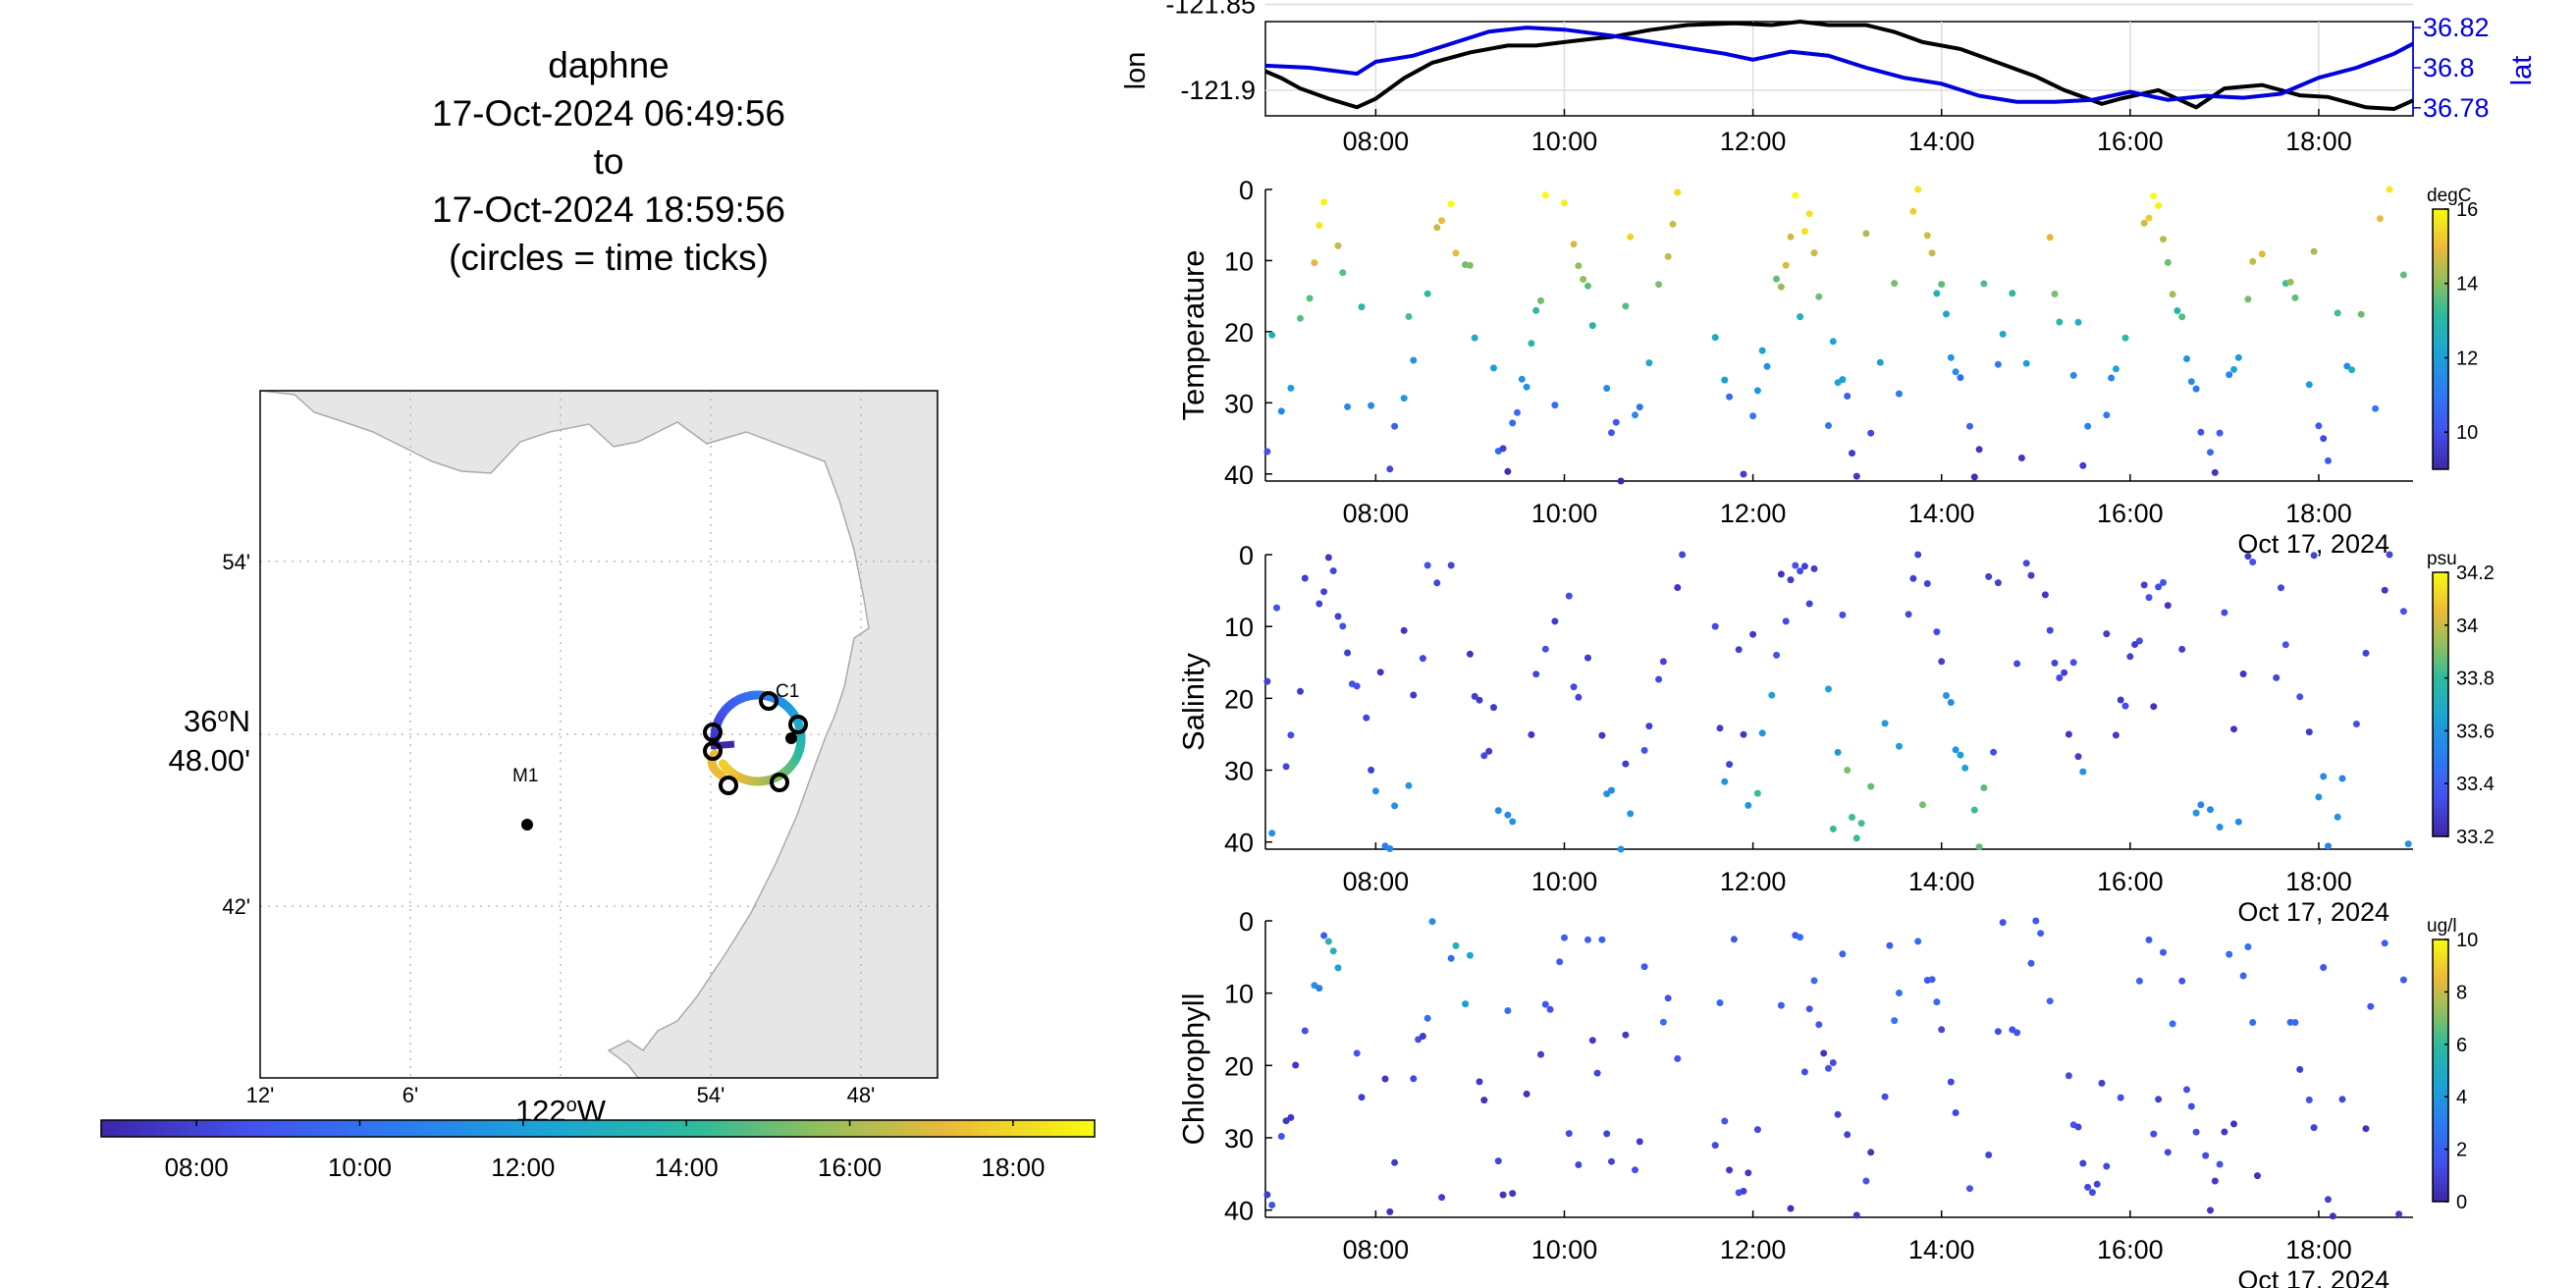  What do you see at coordinates (1835, 335) in the screenshot?
I see `temperature-points` at bounding box center [1835, 335].